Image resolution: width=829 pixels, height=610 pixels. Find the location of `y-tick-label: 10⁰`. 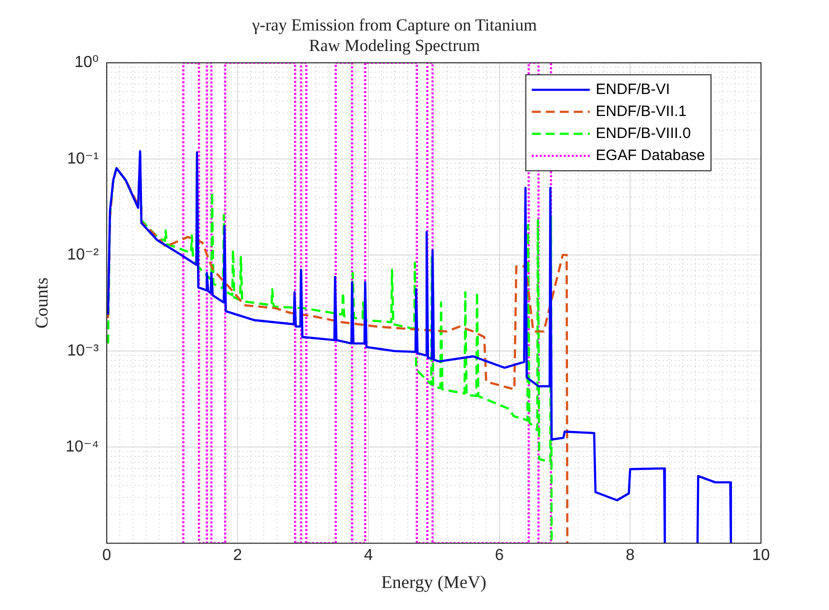

y-tick-label: 10⁰ is located at coordinates (86, 63).